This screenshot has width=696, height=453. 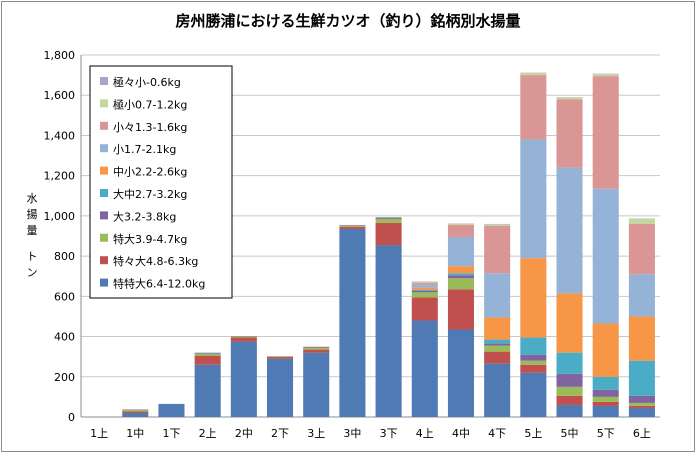 I want to click on x-tick-label: 6上, so click(x=642, y=433).